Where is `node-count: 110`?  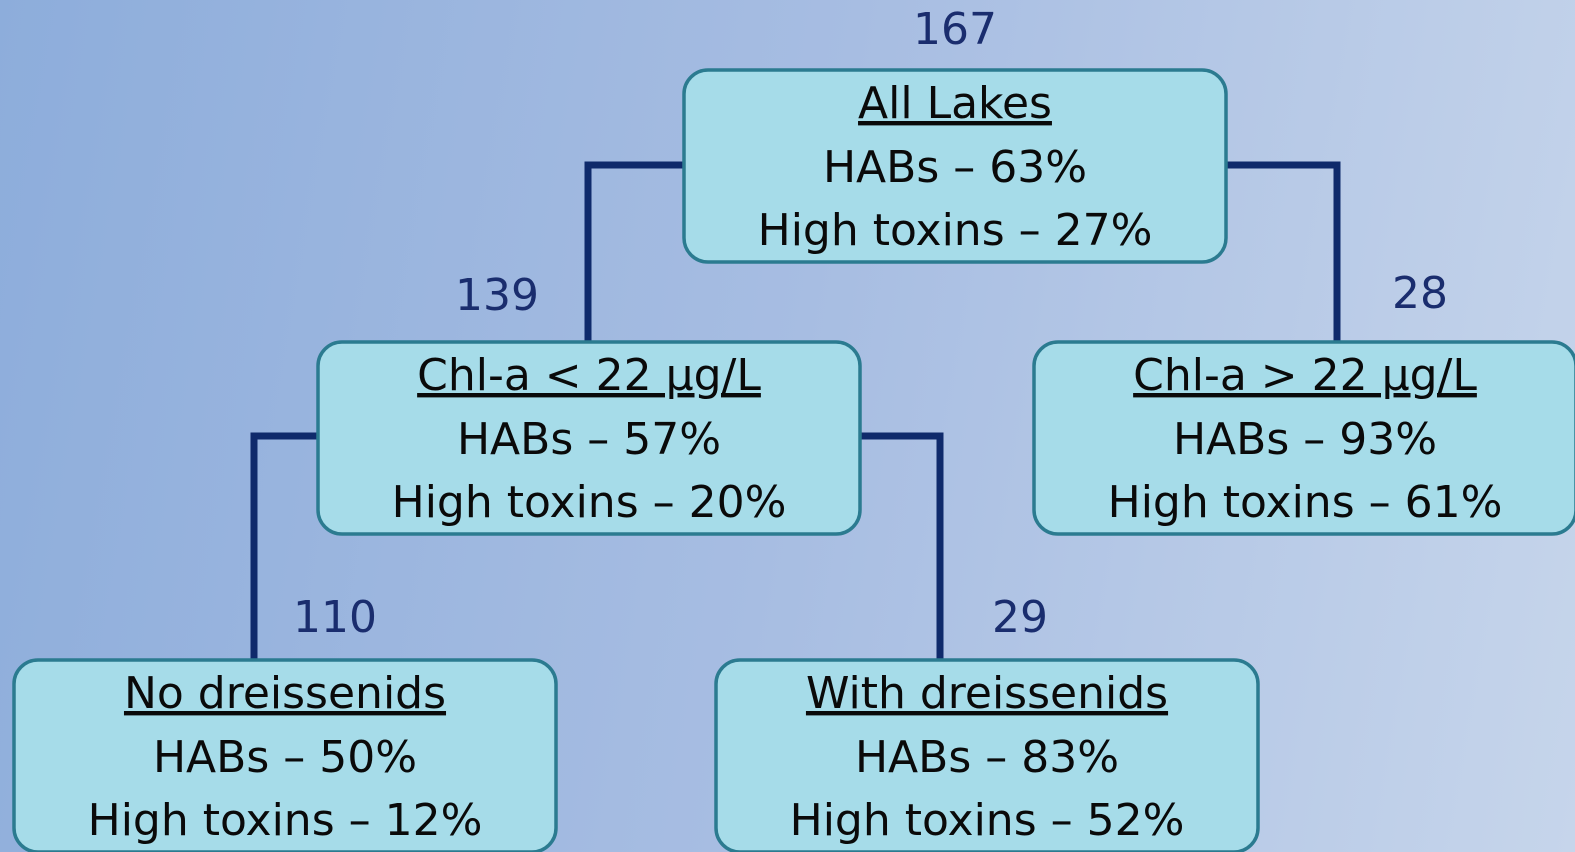 node-count: 110 is located at coordinates (335, 617).